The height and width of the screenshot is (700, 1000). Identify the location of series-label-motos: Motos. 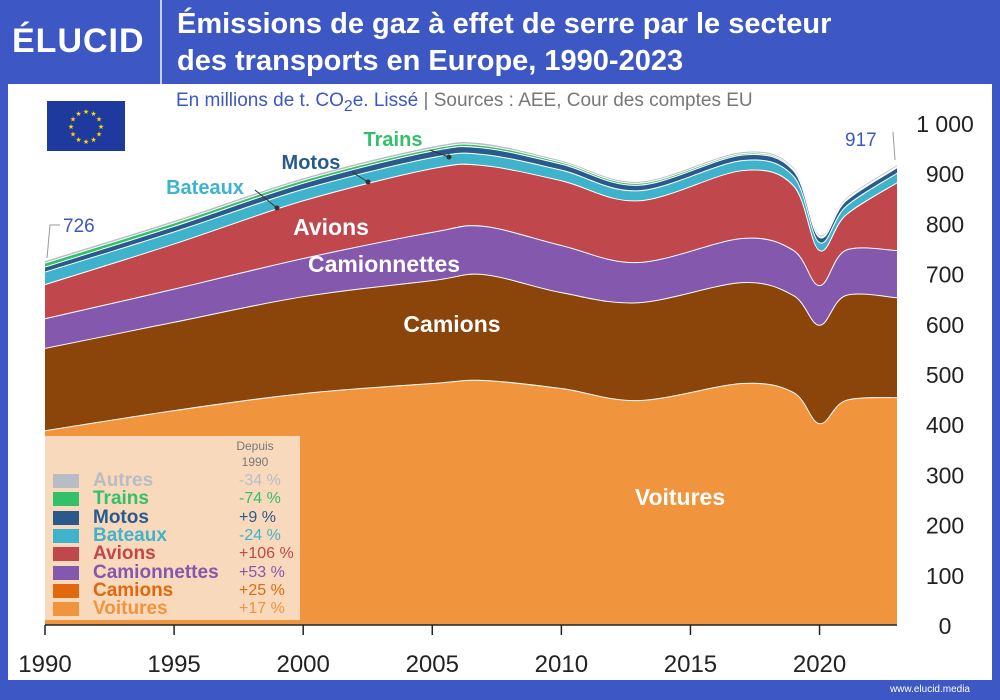
(311, 163).